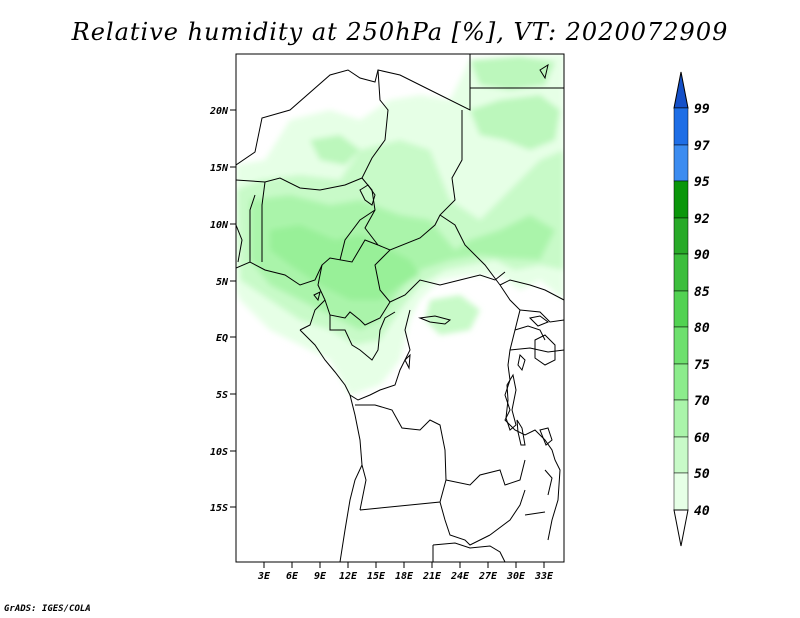  Describe the element at coordinates (702, 438) in the screenshot. I see `colorbar-label: 60` at that location.